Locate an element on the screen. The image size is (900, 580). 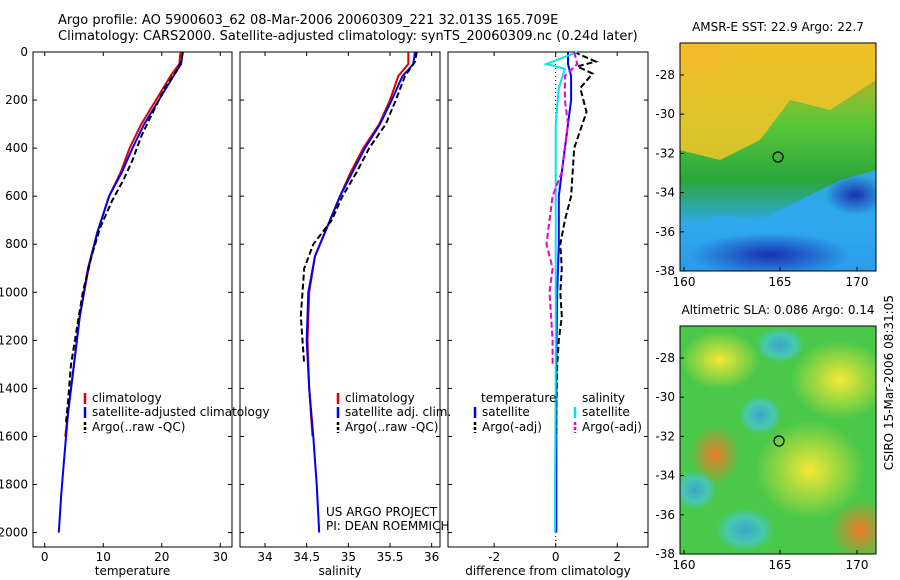
y-tick-label: 1200 is located at coordinates (14, 340).